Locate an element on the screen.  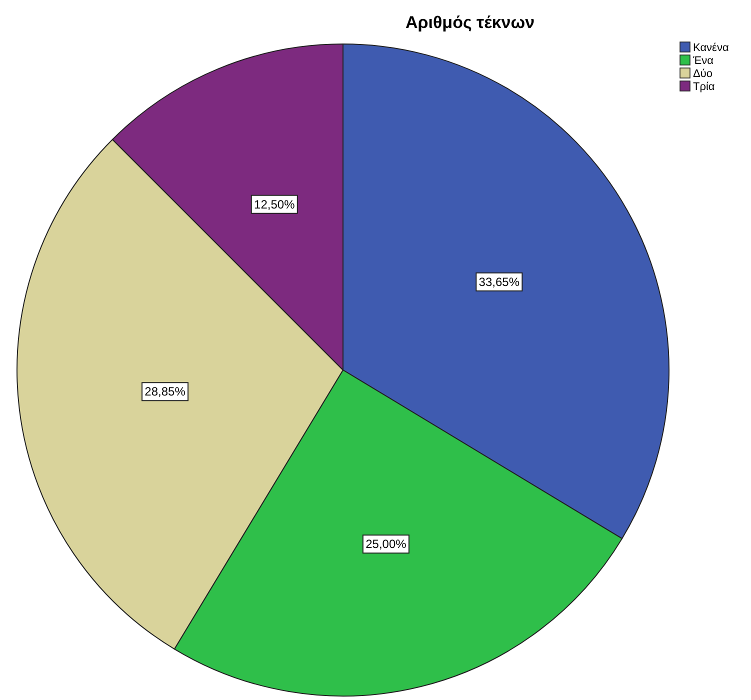
data-label: 12,50% is located at coordinates (275, 204).